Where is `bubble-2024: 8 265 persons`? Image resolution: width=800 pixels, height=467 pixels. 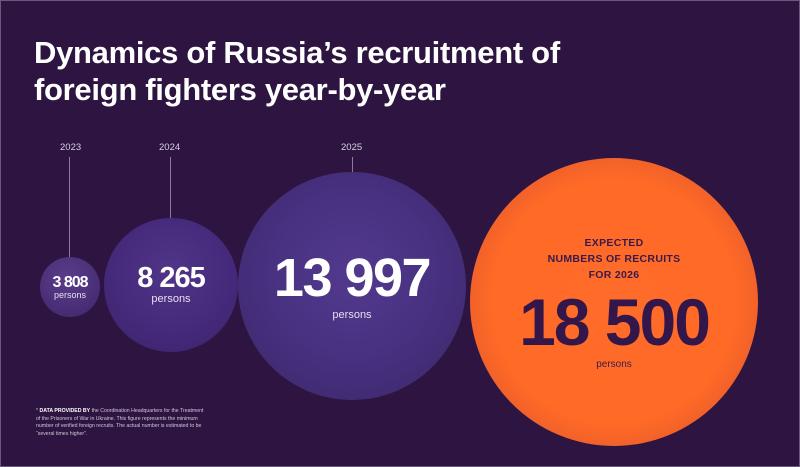 bubble-2024: 8 265 persons is located at coordinates (171, 285).